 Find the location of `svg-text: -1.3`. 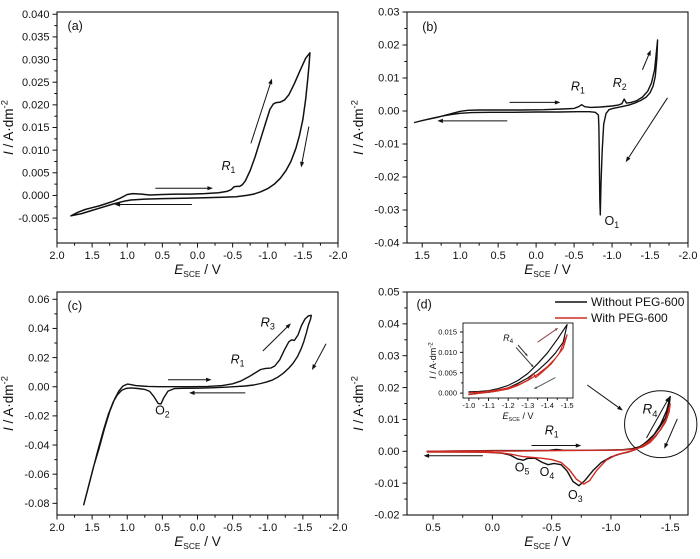

svg-text: -1.3 is located at coordinates (527, 405).